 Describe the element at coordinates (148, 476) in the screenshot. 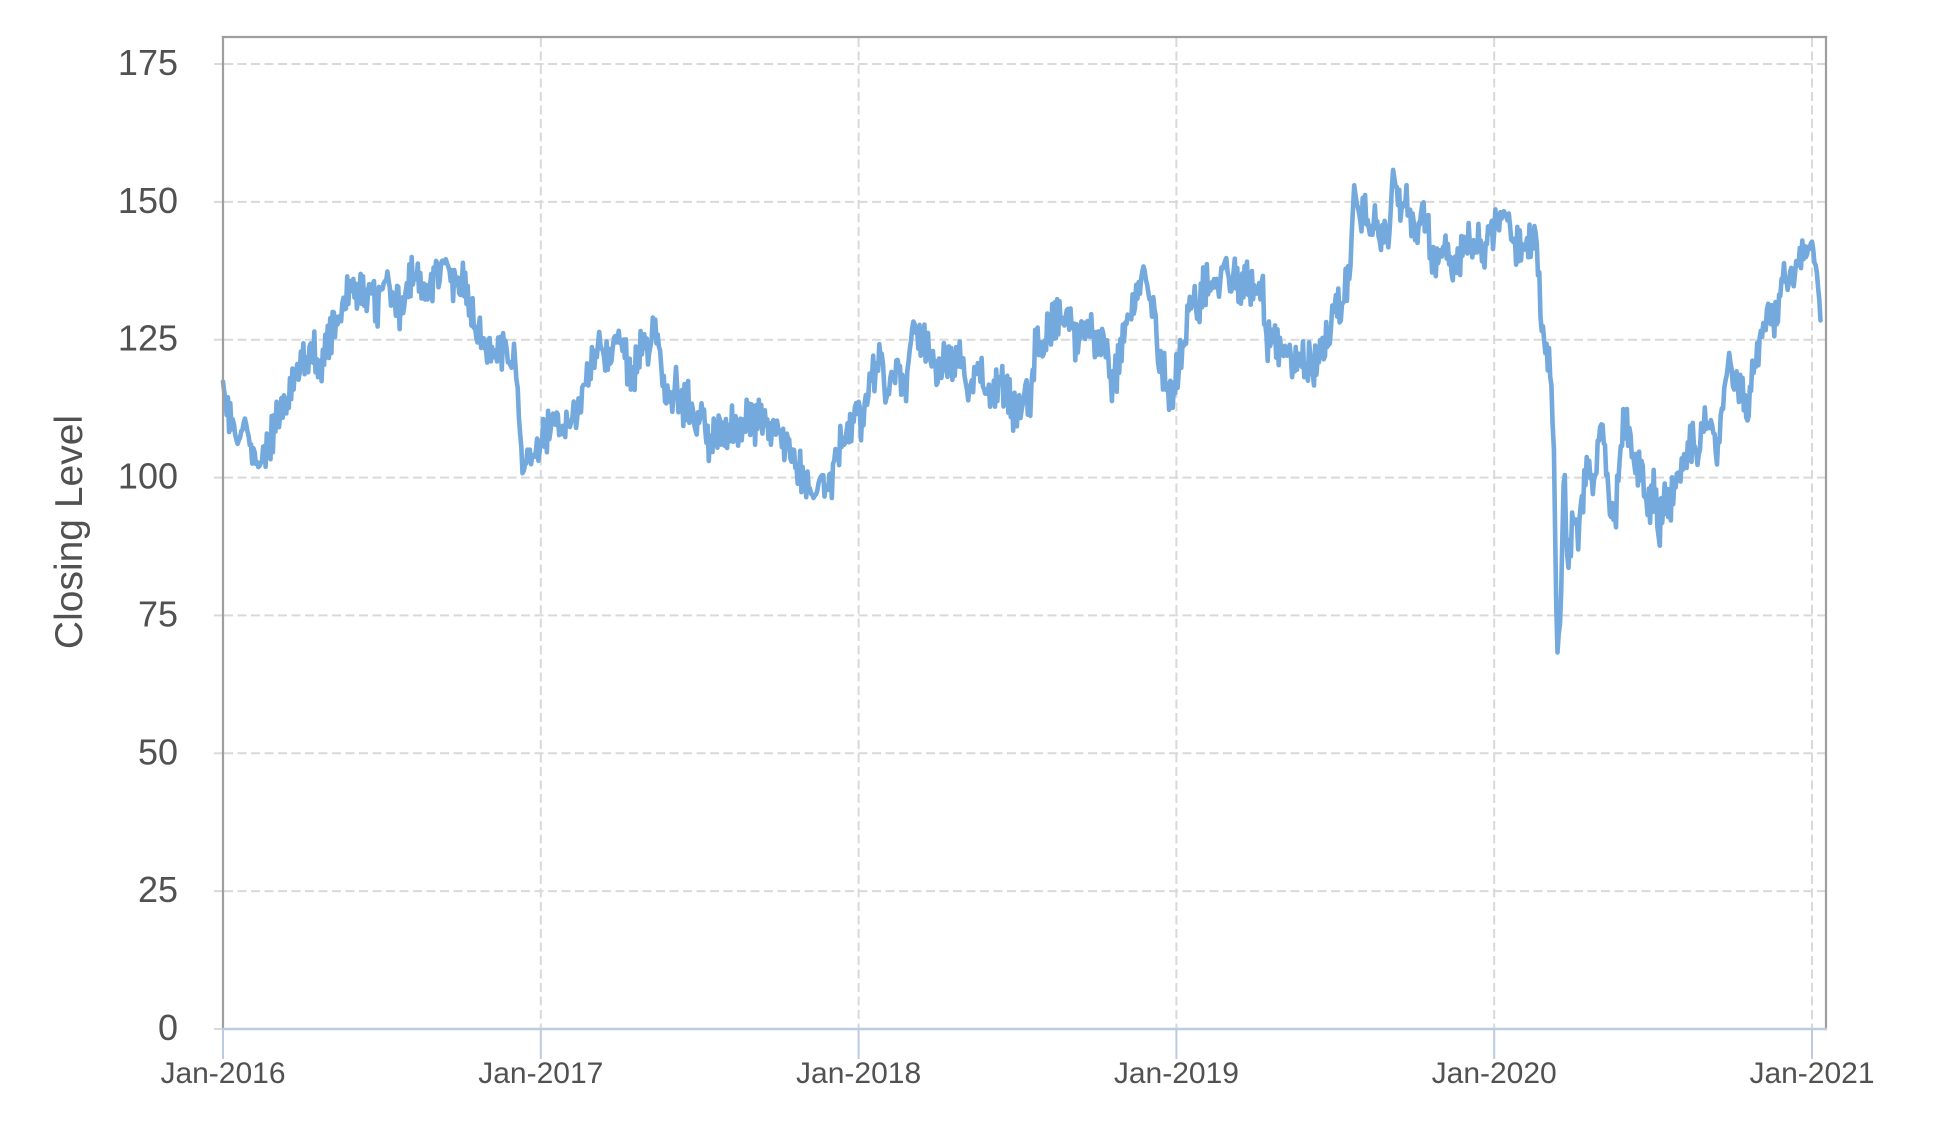

I see `svg-text: 100` at that location.